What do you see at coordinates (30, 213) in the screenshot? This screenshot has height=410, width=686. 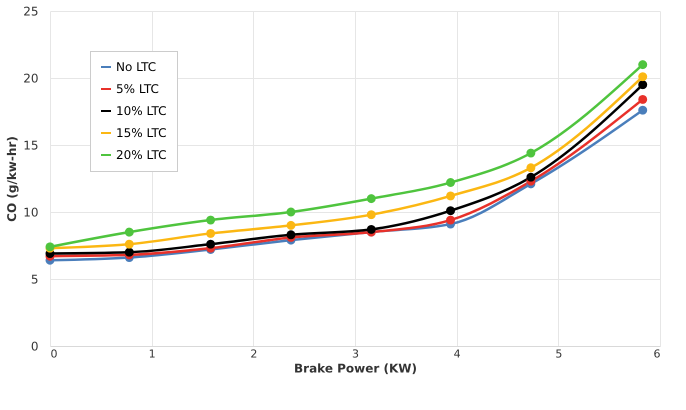 I see `y-tick-label: 10` at bounding box center [30, 213].